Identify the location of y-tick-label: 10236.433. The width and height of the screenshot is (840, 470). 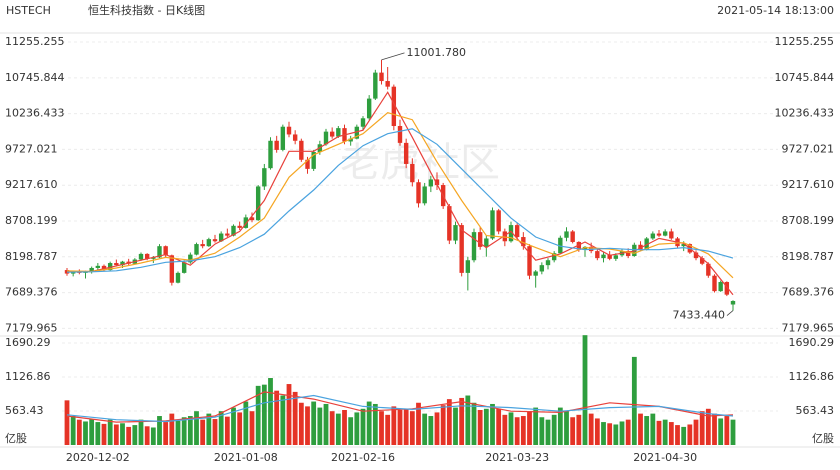
(35, 113).